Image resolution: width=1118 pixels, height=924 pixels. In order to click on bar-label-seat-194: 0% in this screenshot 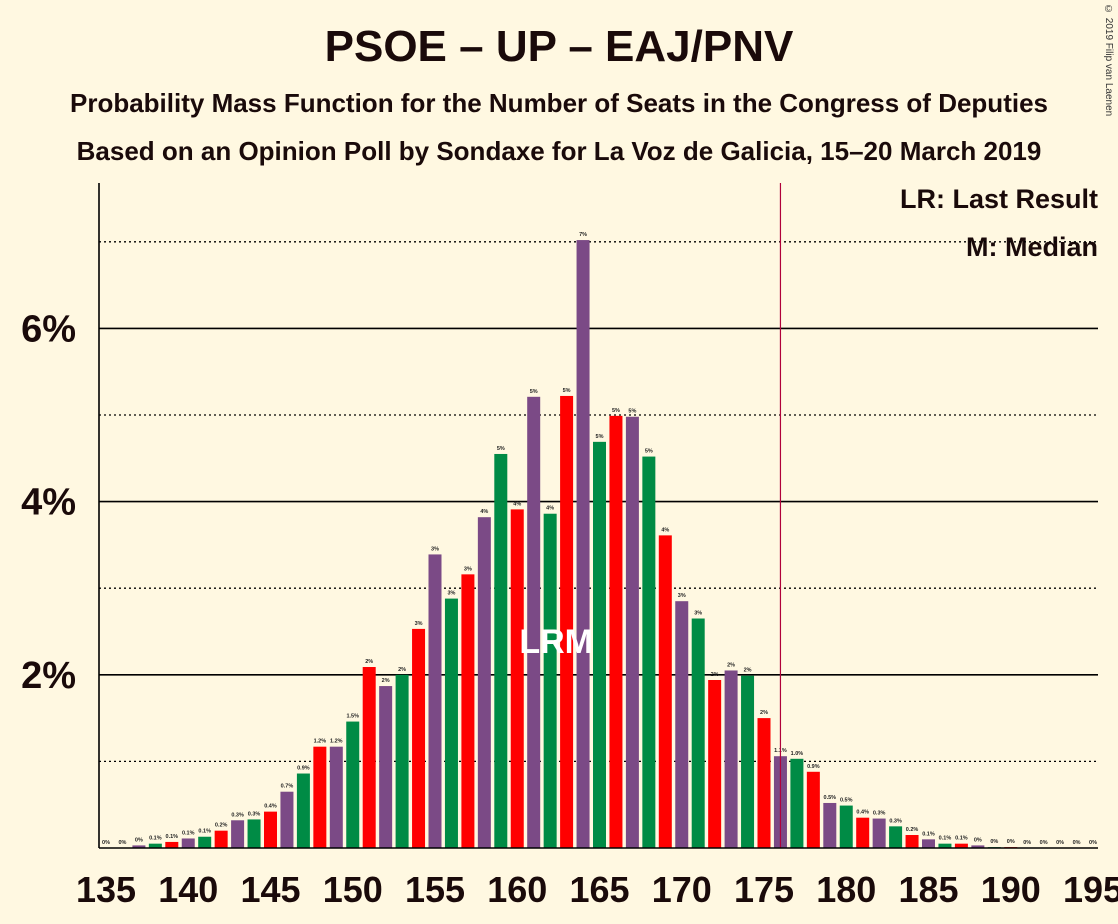, I will do `click(1077, 843)`.